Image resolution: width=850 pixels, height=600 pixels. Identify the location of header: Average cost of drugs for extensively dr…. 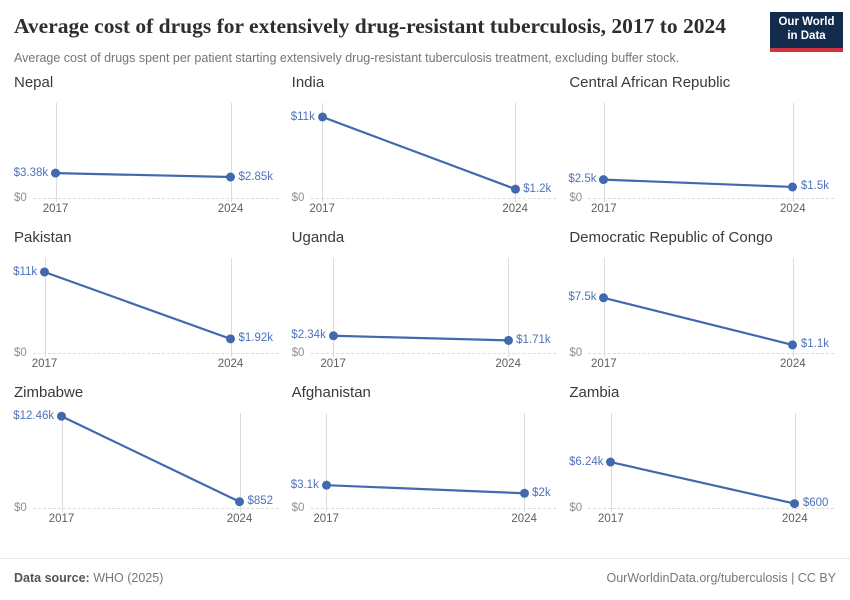
(425, 32).